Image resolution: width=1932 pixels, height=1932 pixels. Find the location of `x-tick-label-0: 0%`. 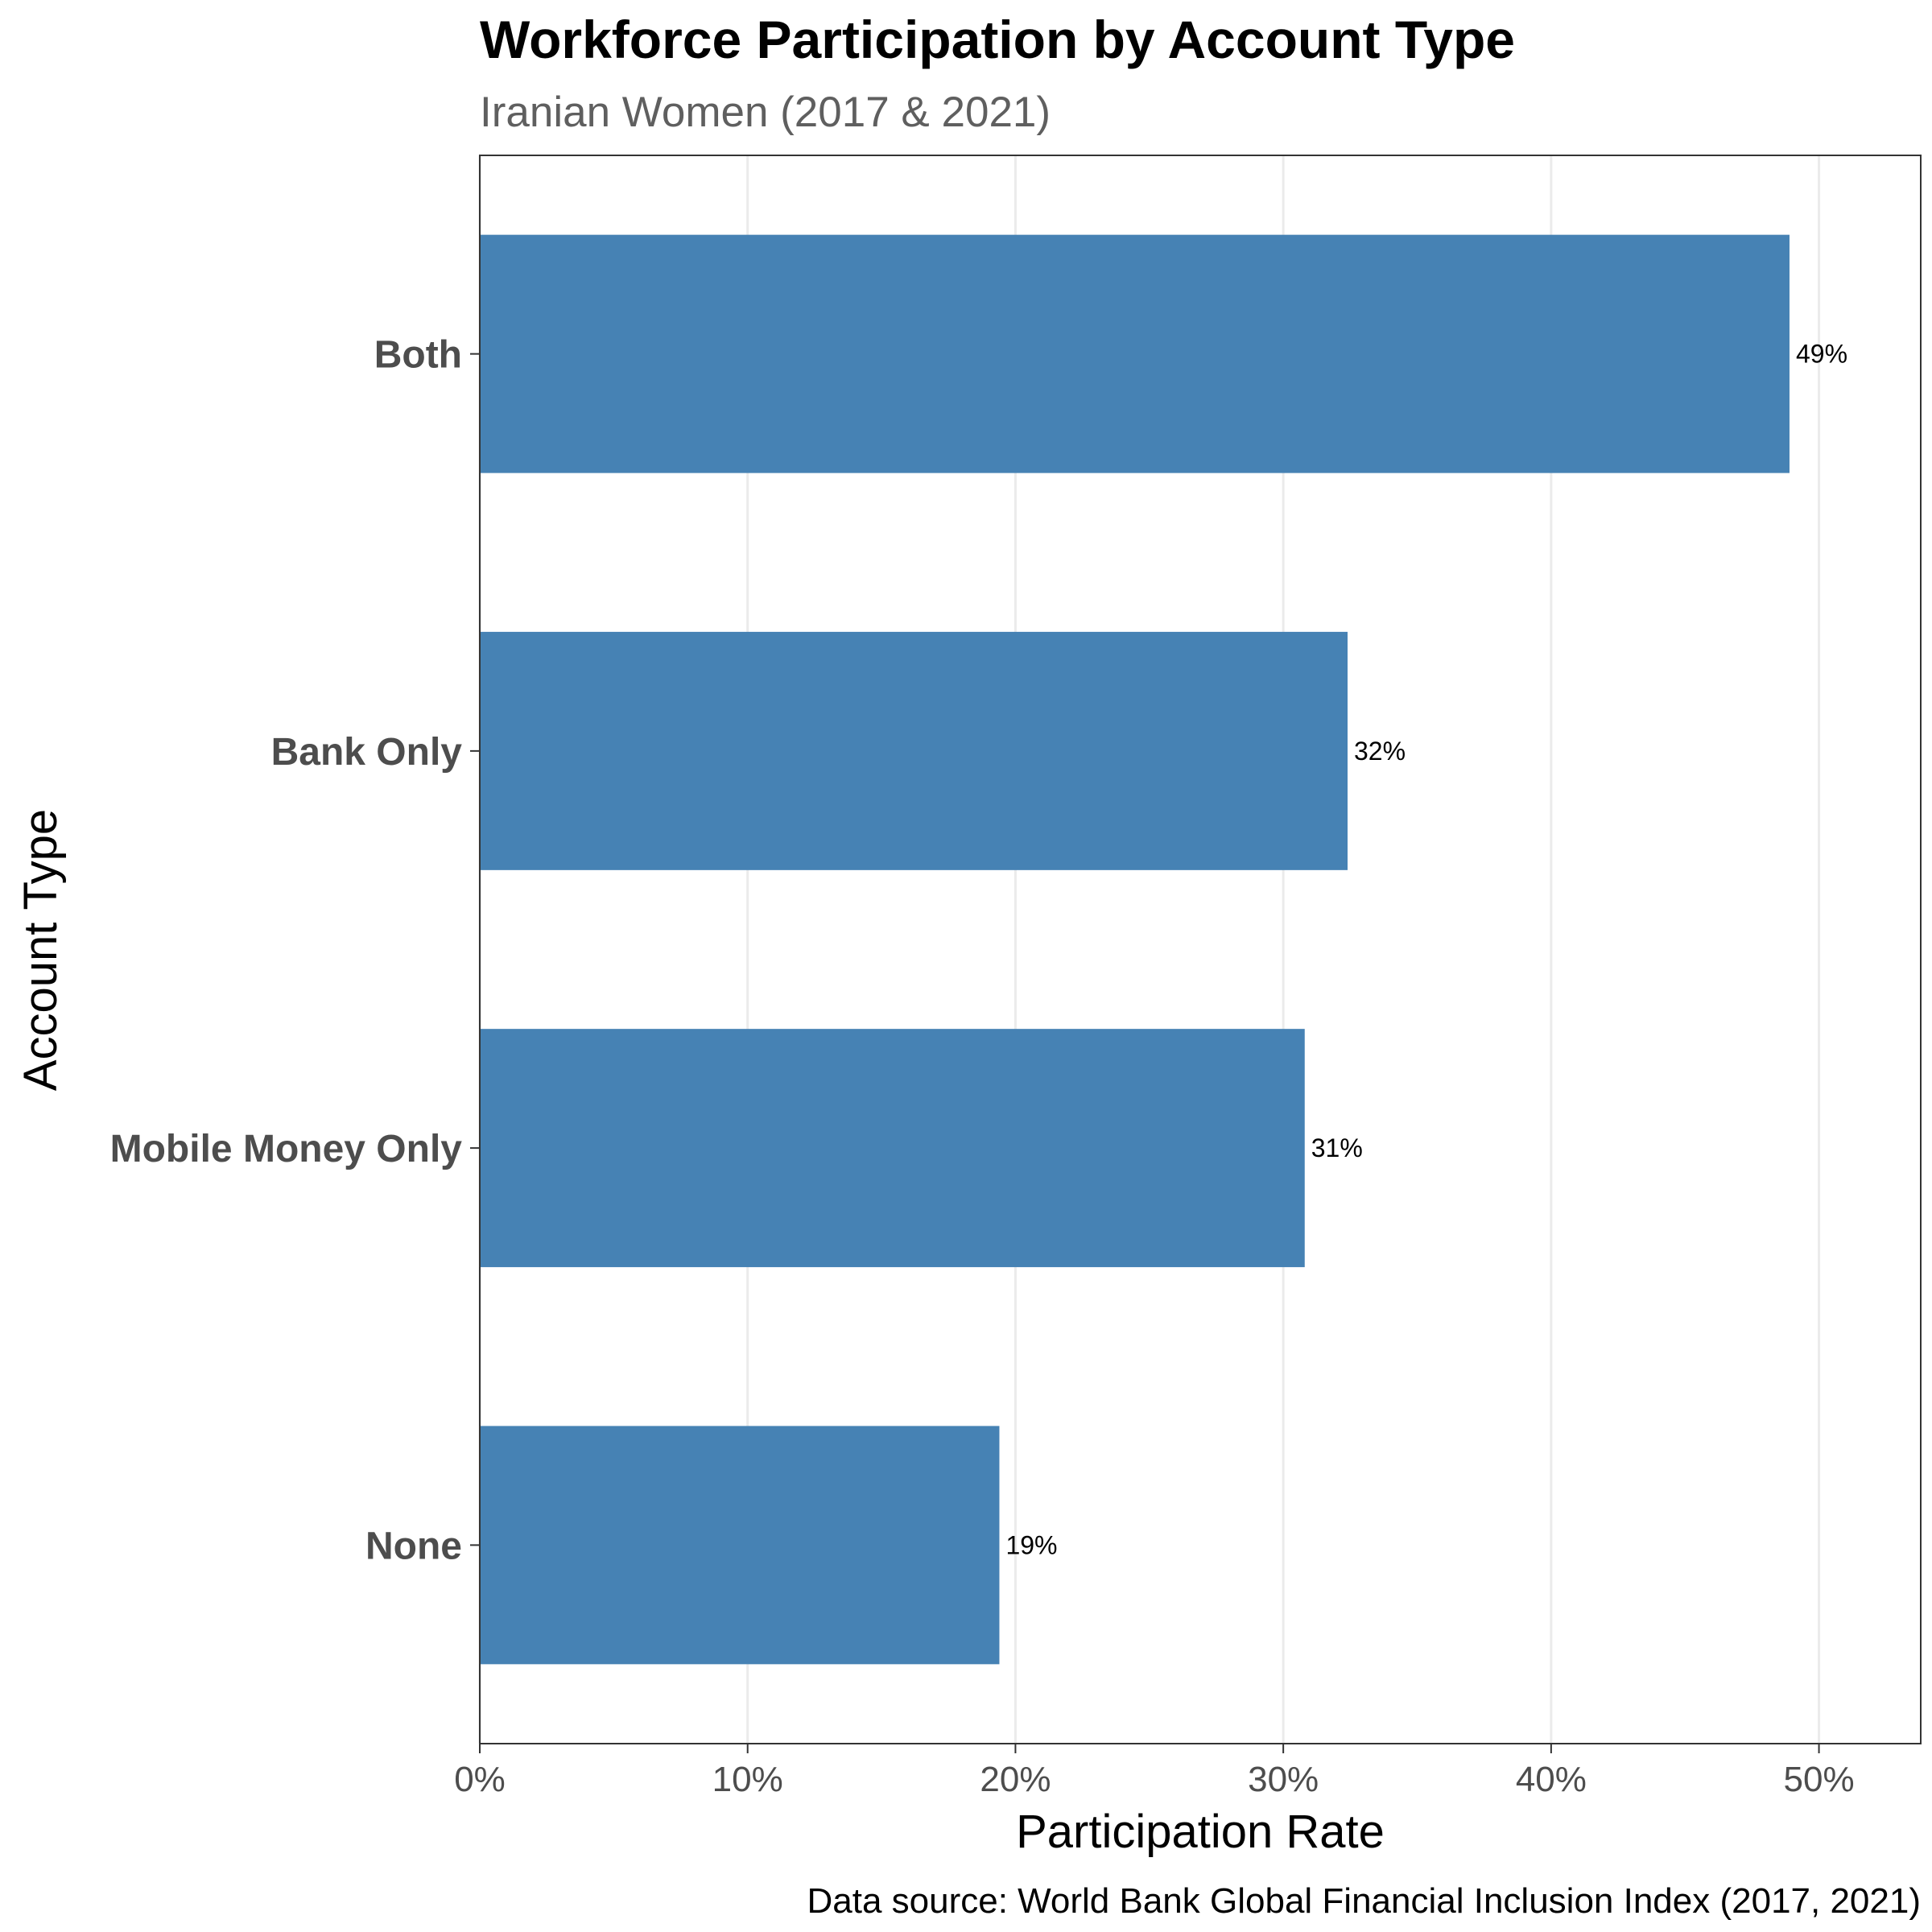

x-tick-label-0: 0% is located at coordinates (480, 1779).